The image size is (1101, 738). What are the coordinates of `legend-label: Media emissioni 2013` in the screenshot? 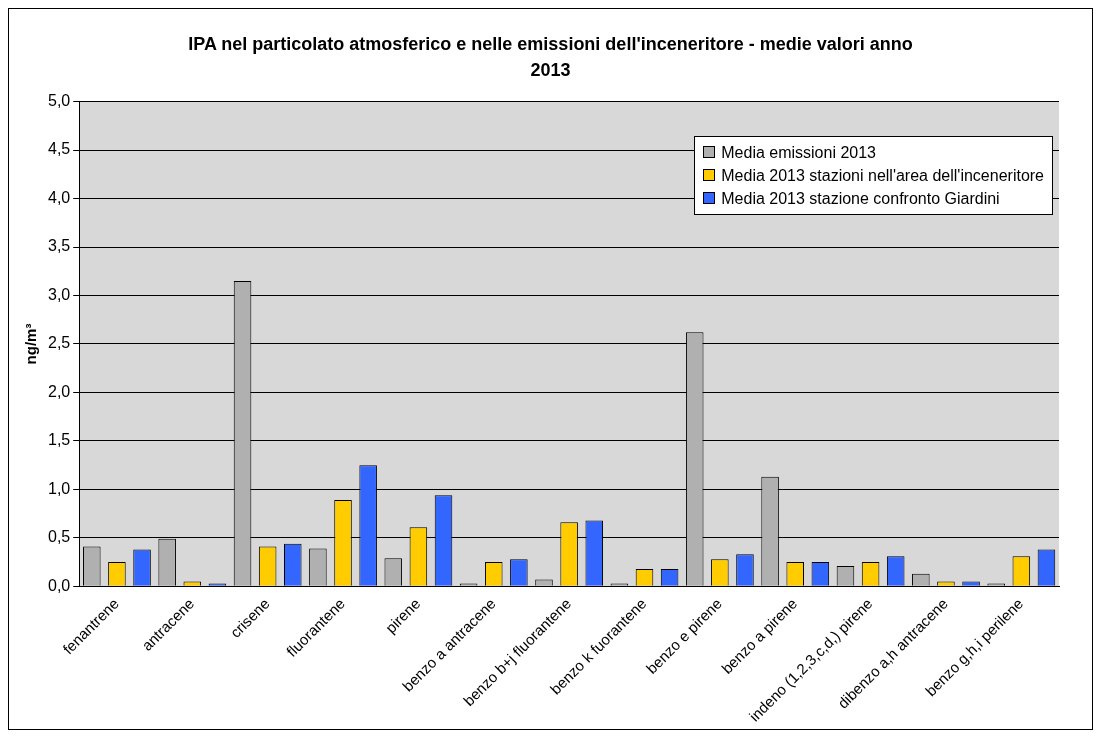 It's located at (798, 152).